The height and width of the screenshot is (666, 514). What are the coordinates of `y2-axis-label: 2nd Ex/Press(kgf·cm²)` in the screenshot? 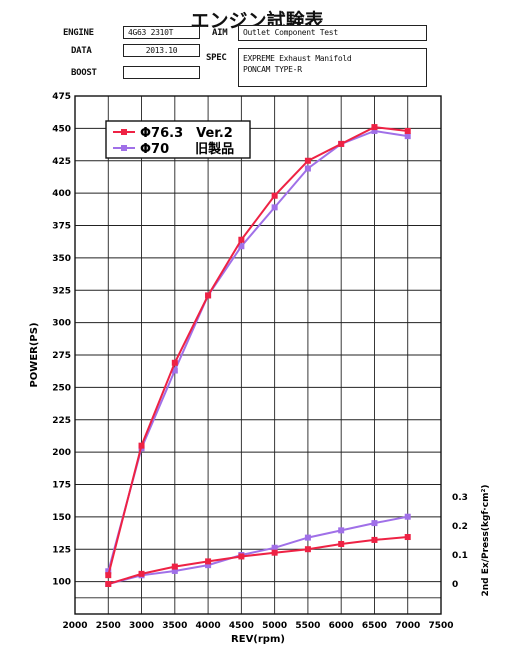 It's located at (486, 541).